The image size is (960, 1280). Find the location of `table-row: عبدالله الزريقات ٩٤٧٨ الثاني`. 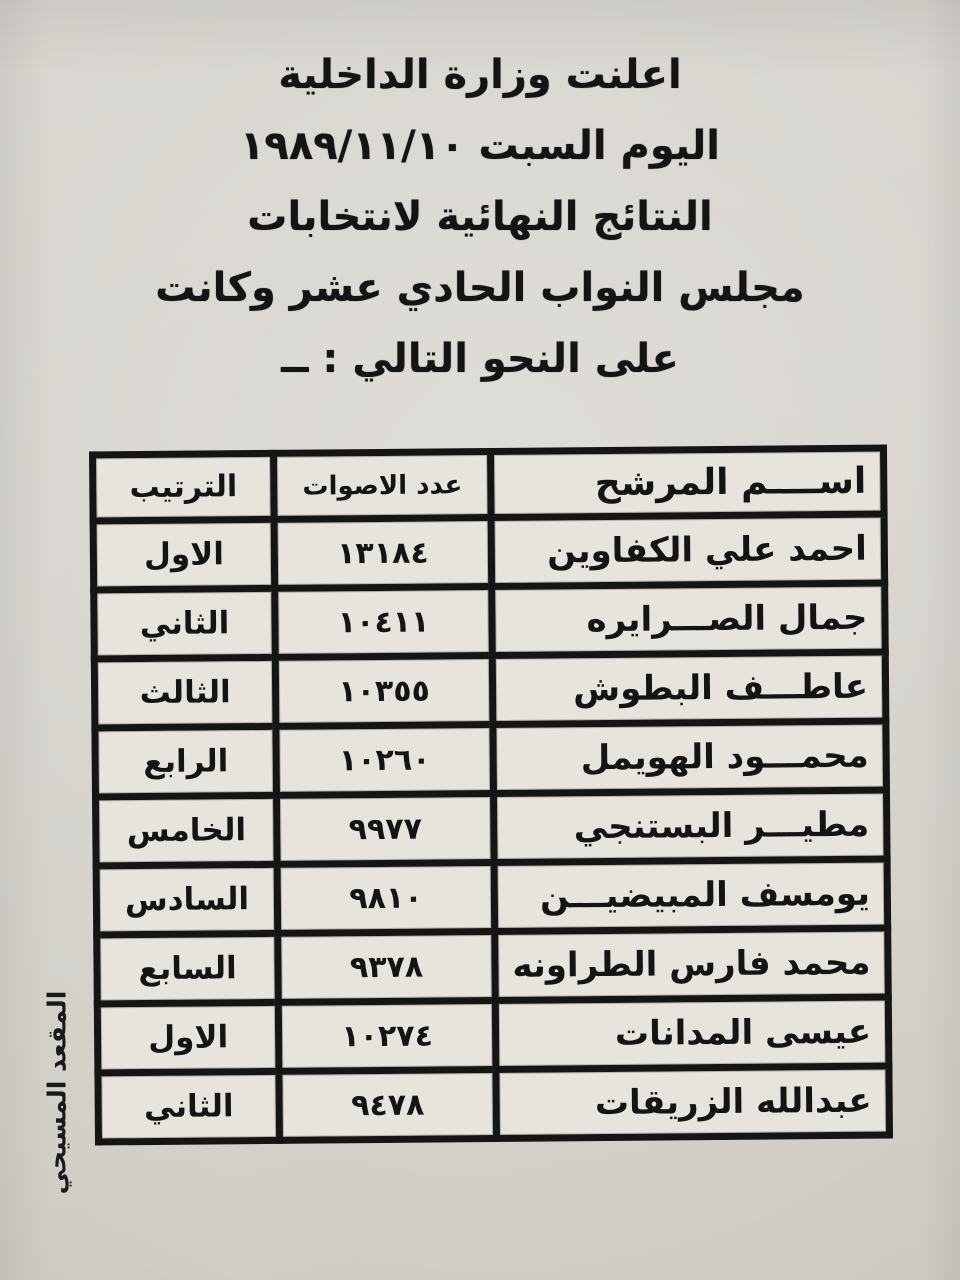

table-row: عبدالله الزريقات ٩٤٧٨ الثاني is located at coordinates (493, 1104).